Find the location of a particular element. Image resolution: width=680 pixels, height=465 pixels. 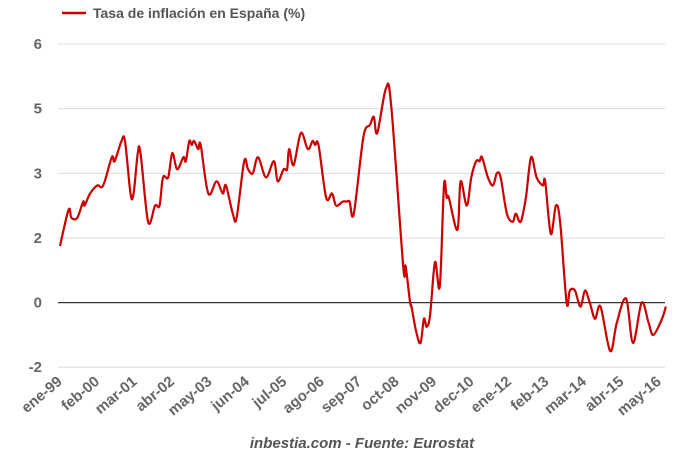

x-tick-label: mar-01 is located at coordinates (116, 395).